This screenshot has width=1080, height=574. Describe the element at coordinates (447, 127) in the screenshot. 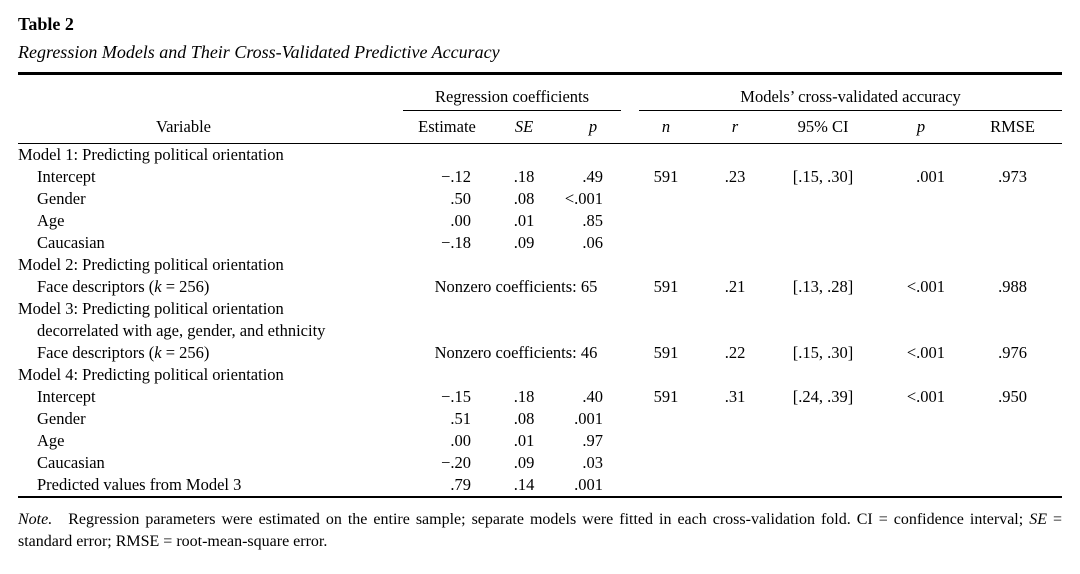

I see `column-header-estimate: Estimate` at that location.